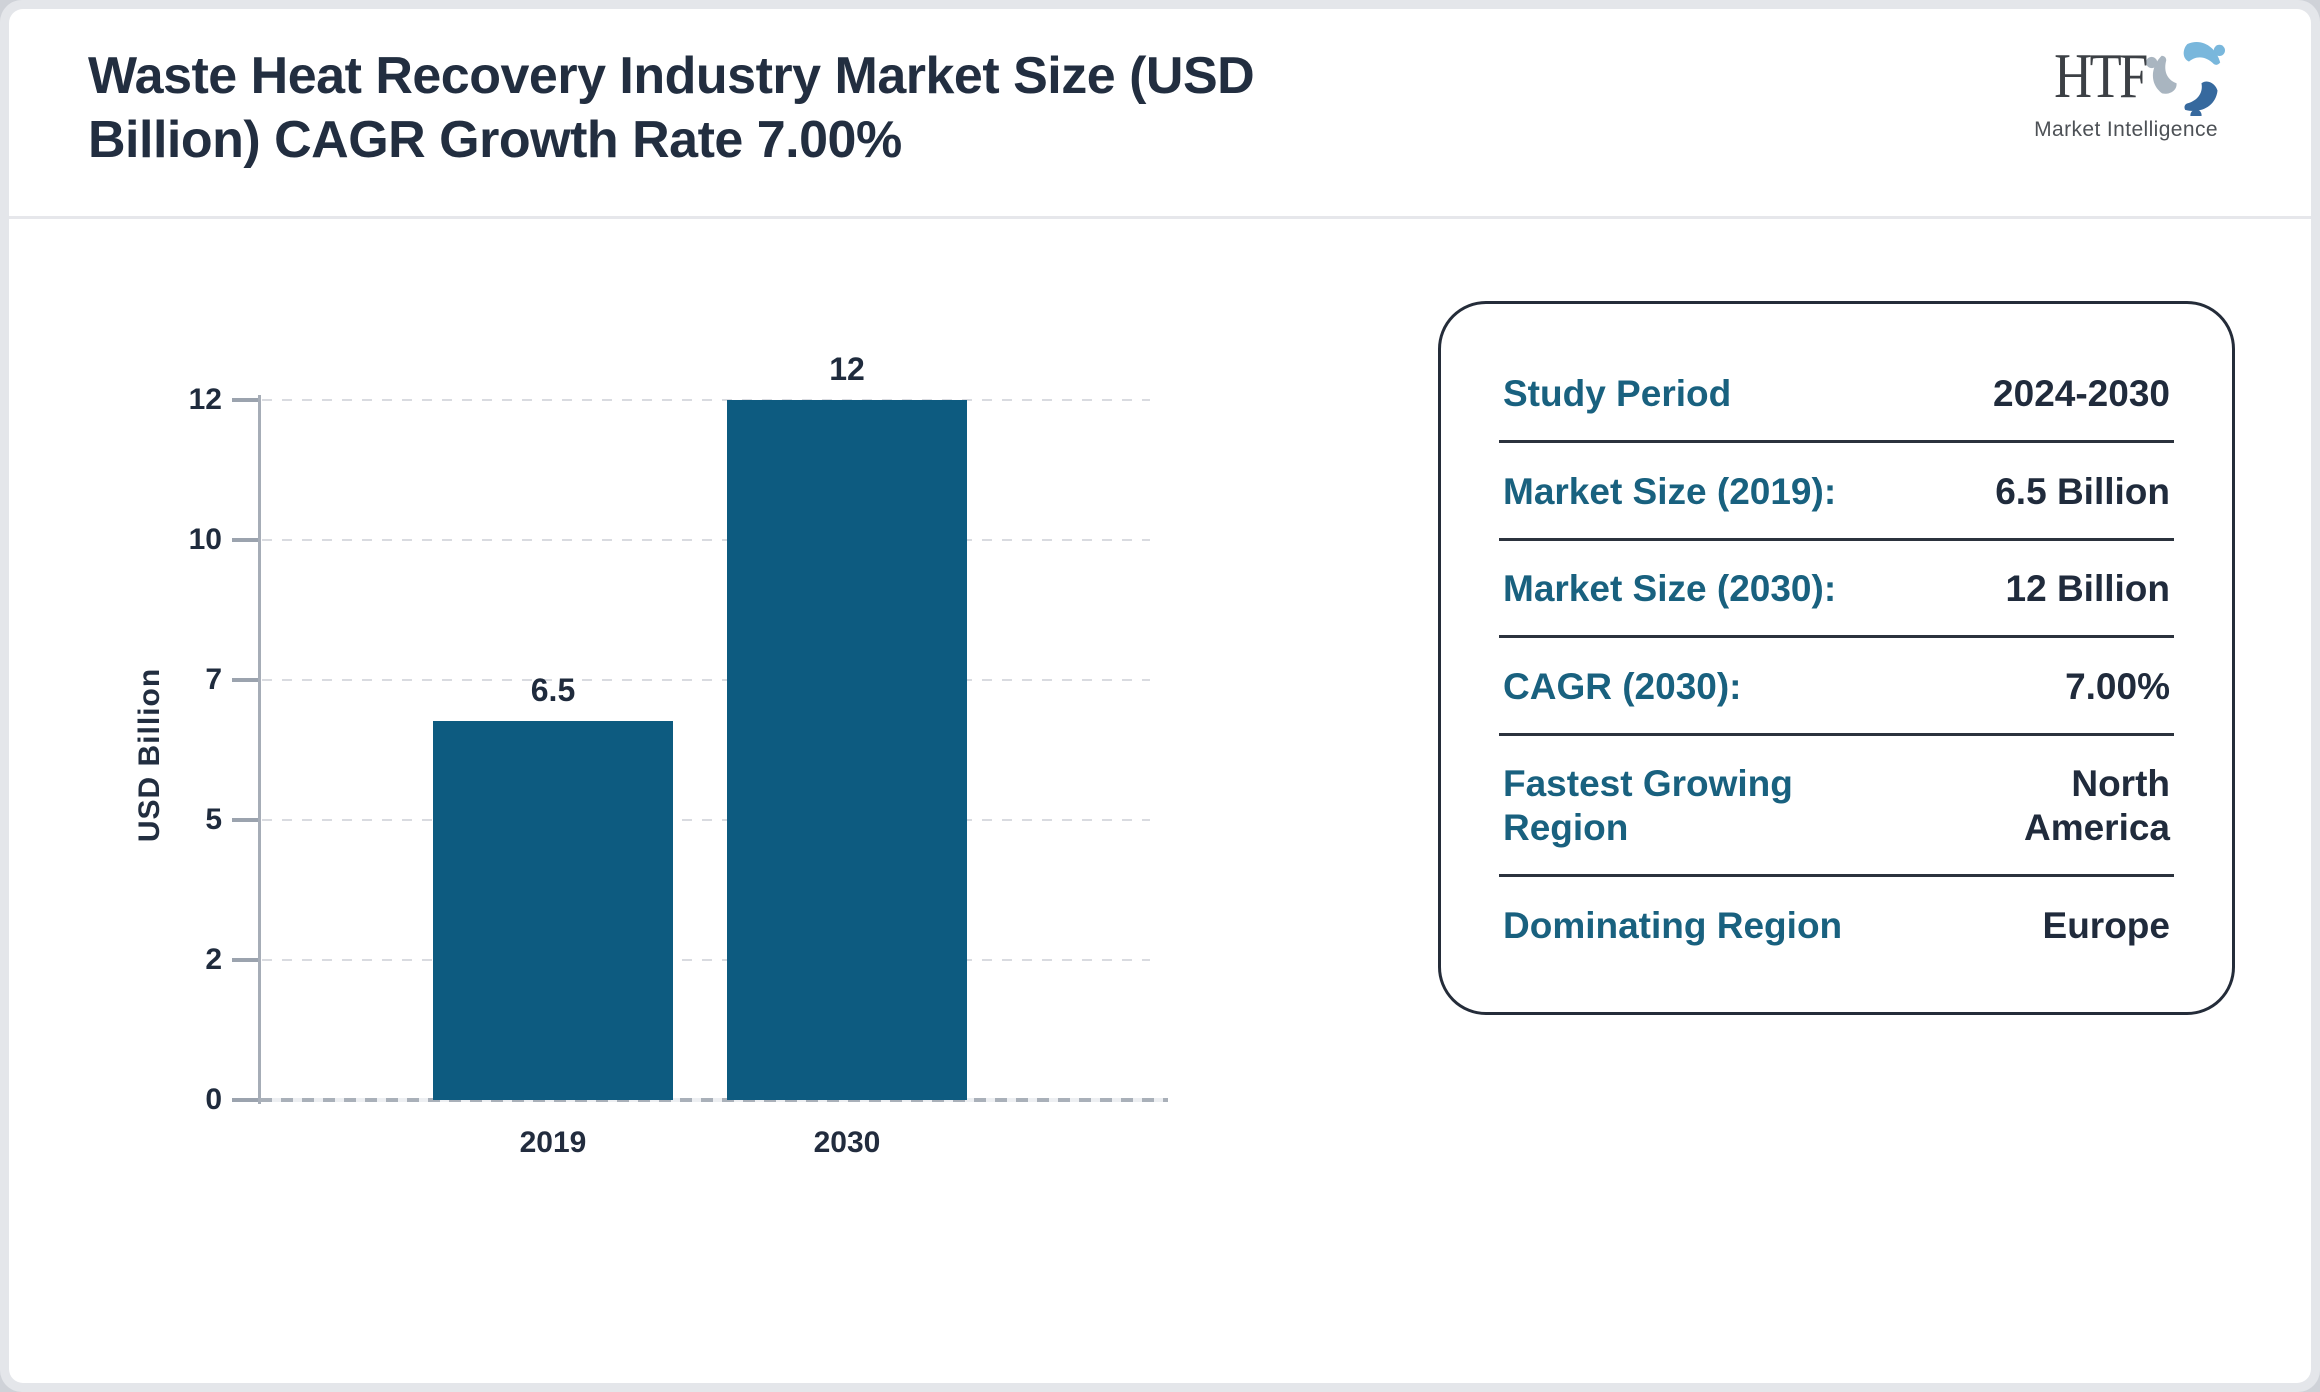 The height and width of the screenshot is (1392, 2320). What do you see at coordinates (149, 755) in the screenshot?
I see `y-axis-title: USD Billion` at bounding box center [149, 755].